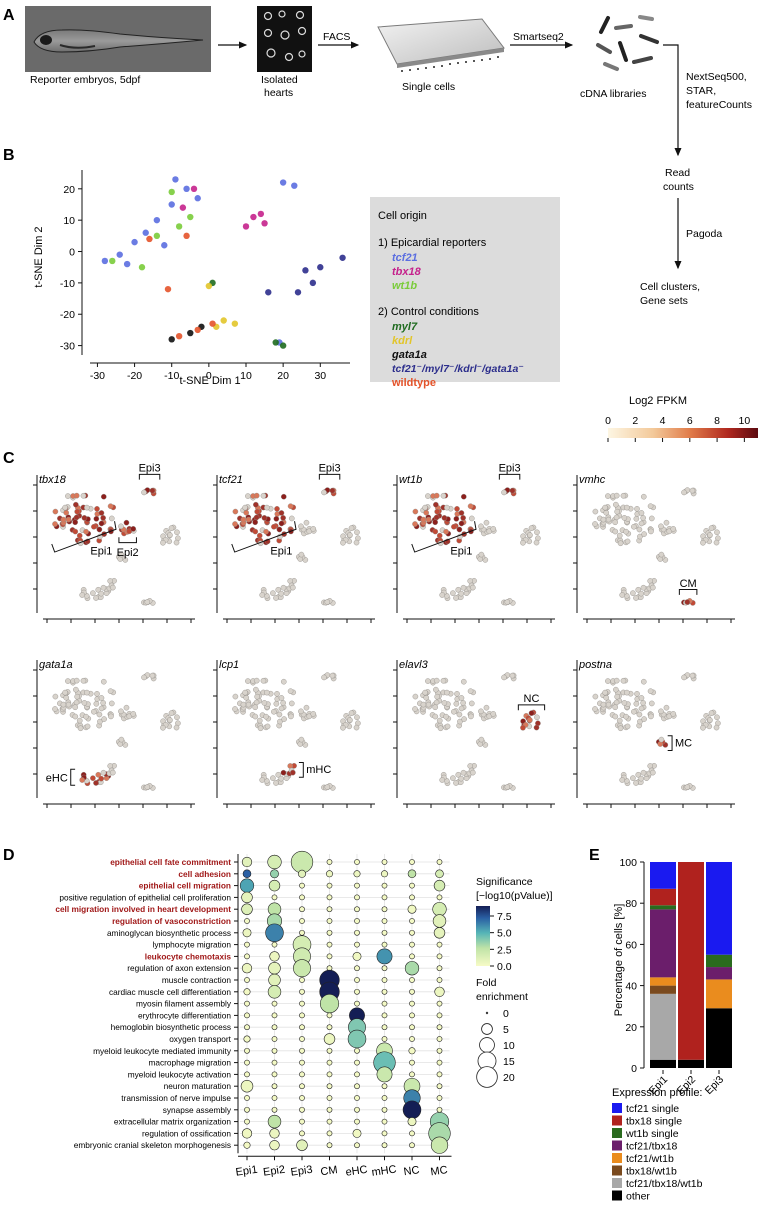 Image resolution: width=775 pixels, height=1211 pixels. What do you see at coordinates (402, 341) in the screenshot?
I see `legend-entry-kdrl: kdrl` at bounding box center [402, 341].